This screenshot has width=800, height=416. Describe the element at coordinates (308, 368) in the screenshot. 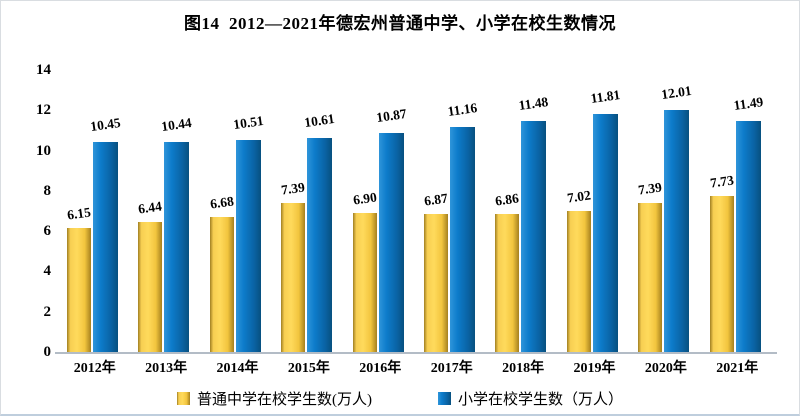

I see `x-tick-label: 2015年` at that location.